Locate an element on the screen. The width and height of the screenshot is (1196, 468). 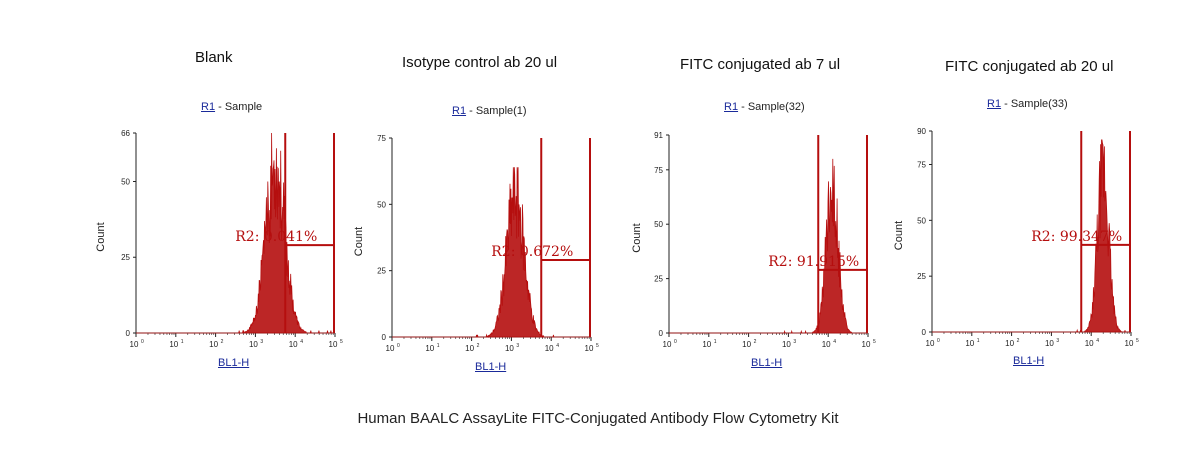
panel-title-blank: Blank is located at coordinates (214, 57).